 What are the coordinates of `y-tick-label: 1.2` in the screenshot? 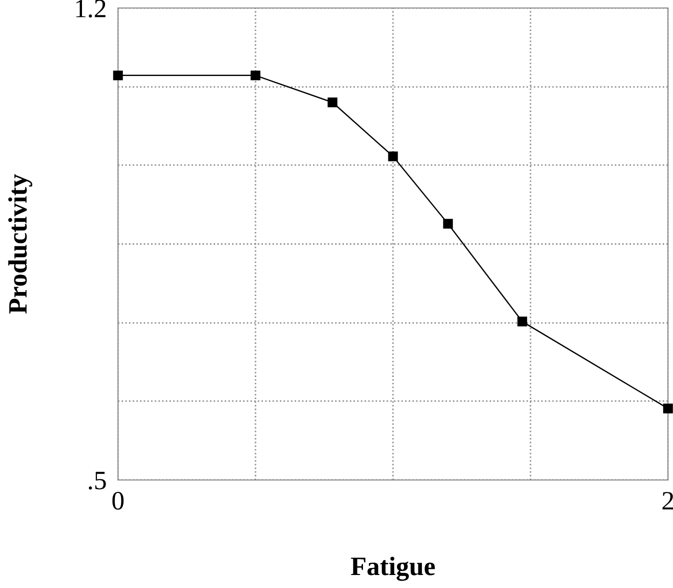 It's located at (91, 9).